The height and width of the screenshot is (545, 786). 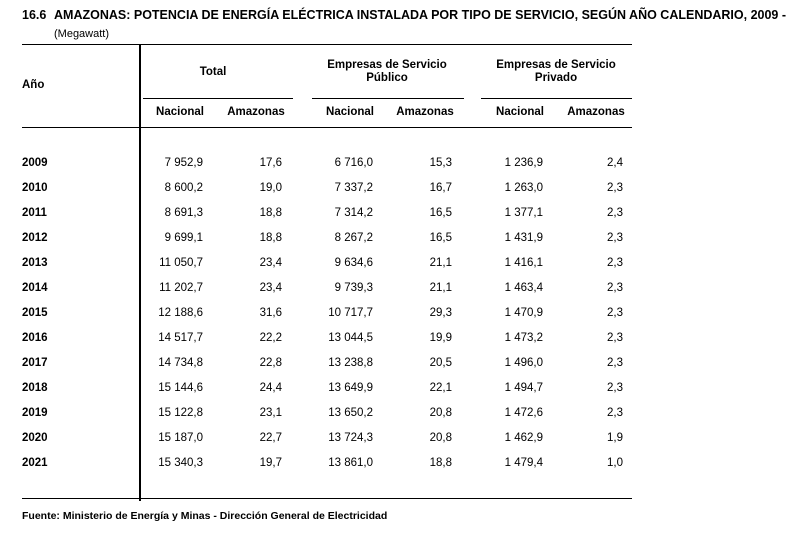 I want to click on cell-t-nac: 14 517,7, so click(x=180, y=338).